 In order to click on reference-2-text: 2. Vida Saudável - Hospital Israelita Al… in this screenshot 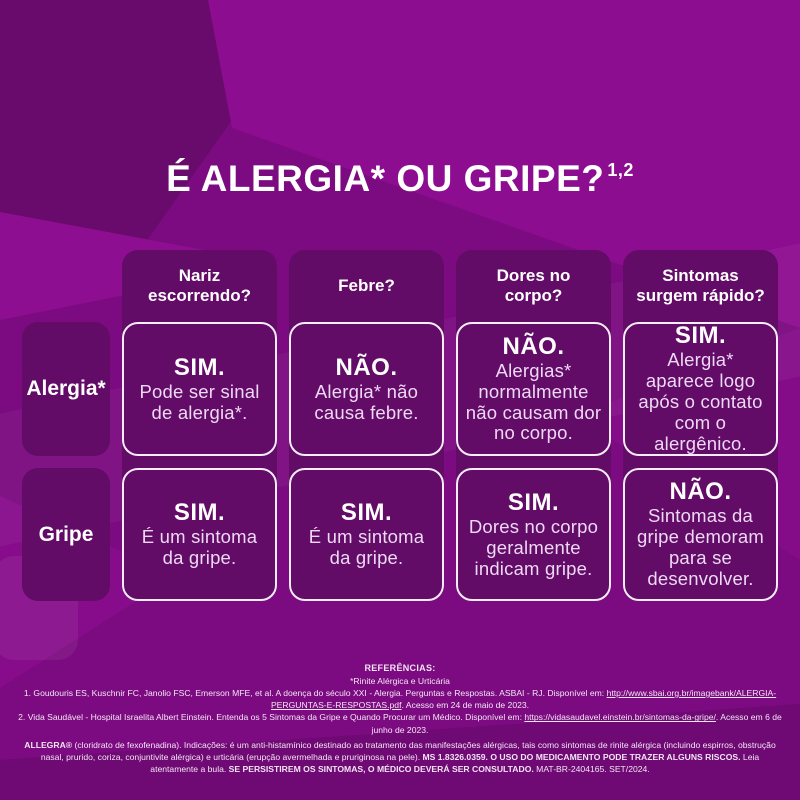, I will do `click(271, 717)`.